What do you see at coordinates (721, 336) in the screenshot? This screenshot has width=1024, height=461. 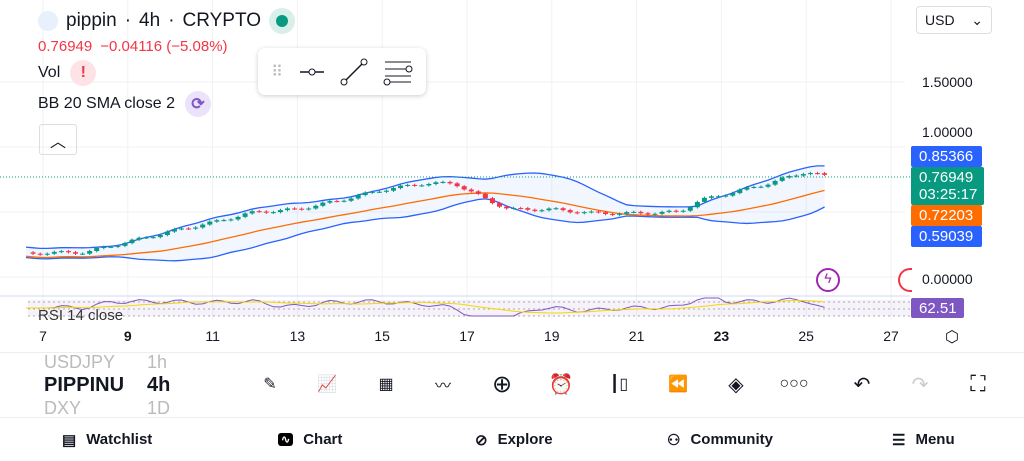 I see `time-label: 23` at bounding box center [721, 336].